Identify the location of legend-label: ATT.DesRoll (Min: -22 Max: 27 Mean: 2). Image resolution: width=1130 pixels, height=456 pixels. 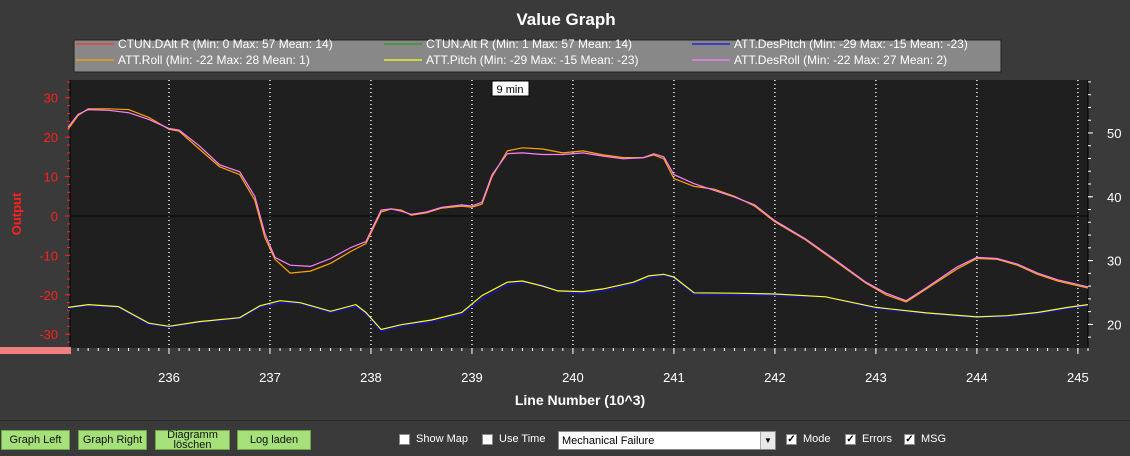
(840, 60).